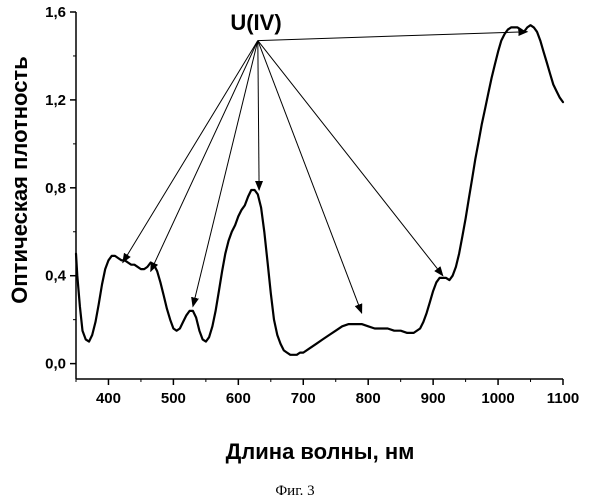 This screenshot has width=589, height=500. Describe the element at coordinates (368, 398) in the screenshot. I see `x-tick-label: 800` at that location.